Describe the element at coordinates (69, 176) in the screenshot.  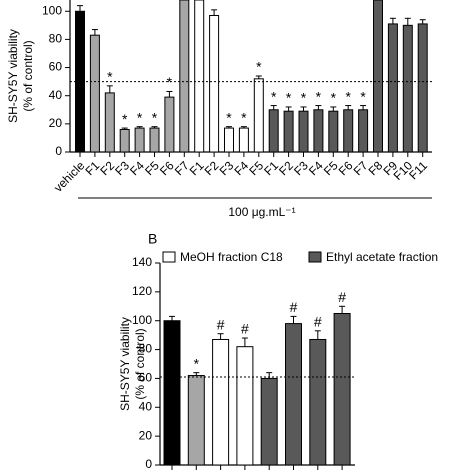
I see `x-tick-label: vehicle` at that location.